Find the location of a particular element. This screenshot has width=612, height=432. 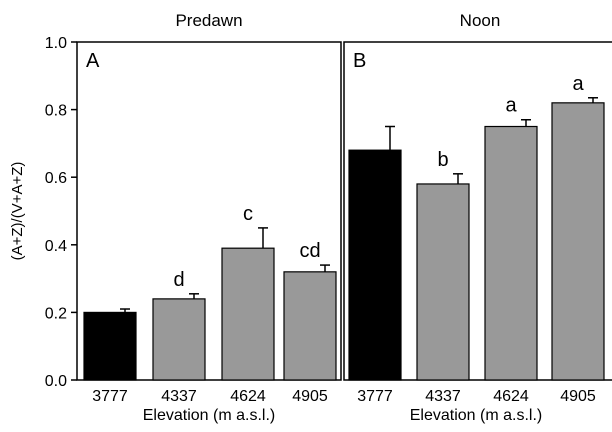

panel-b-xlabel: Elevation (m a.s.l.) is located at coordinates (476, 415).